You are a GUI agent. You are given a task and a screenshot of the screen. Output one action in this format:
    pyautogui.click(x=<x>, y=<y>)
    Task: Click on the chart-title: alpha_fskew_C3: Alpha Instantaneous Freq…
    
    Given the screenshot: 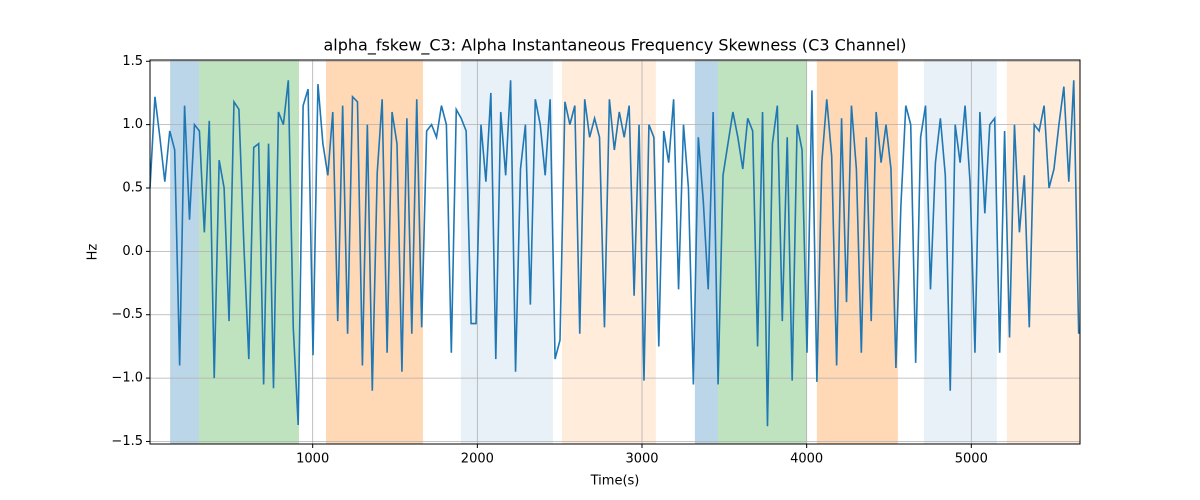 What is the action you would take?
    pyautogui.click(x=614, y=46)
    